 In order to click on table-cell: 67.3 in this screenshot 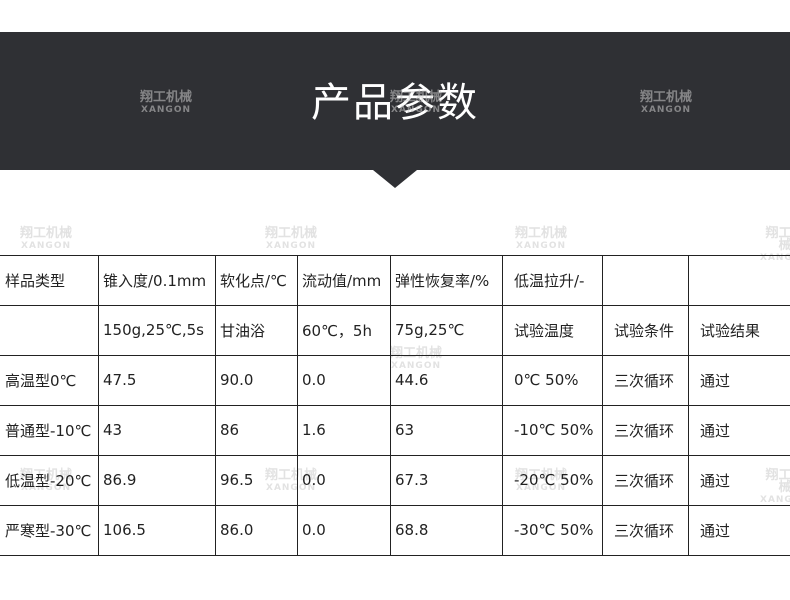, I will do `click(412, 480)`.